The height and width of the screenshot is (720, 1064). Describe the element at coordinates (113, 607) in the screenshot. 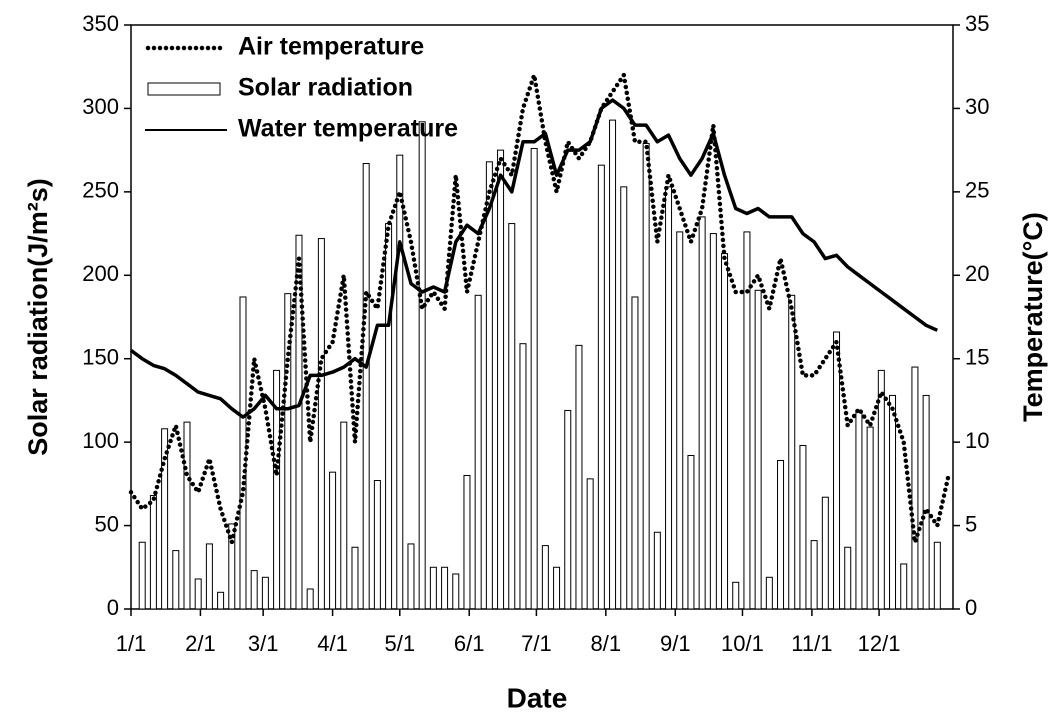

I see `y-tick-label: 0` at that location.